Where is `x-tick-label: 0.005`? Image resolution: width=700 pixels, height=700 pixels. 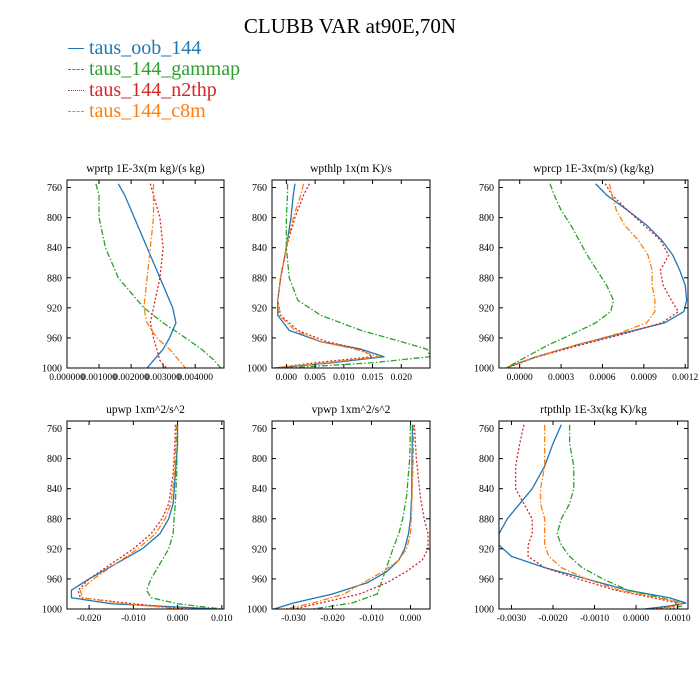 x-tick-label: 0.005 is located at coordinates (315, 378).